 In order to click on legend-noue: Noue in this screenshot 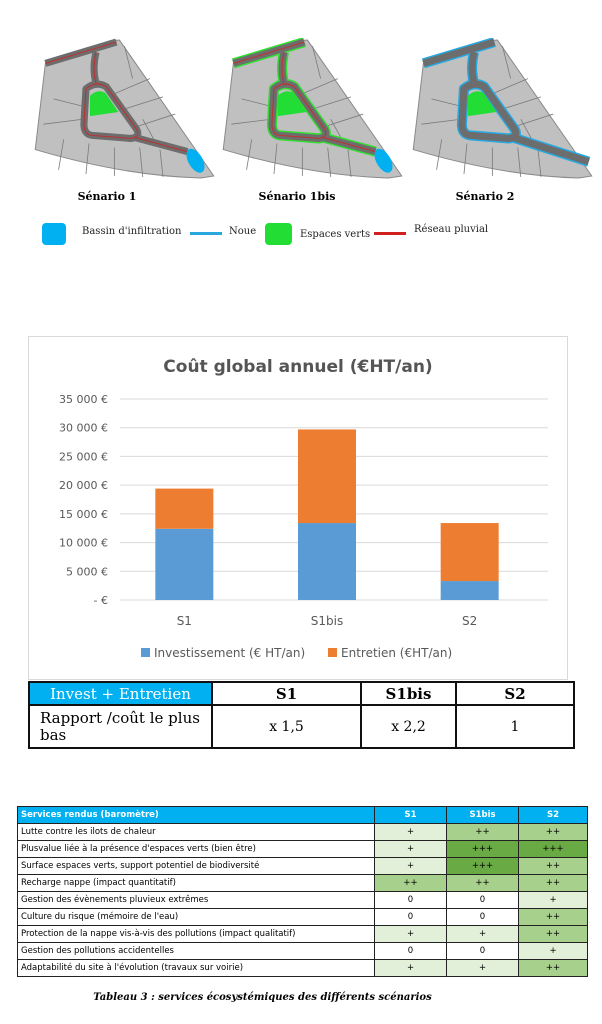, I will do `click(243, 231)`.